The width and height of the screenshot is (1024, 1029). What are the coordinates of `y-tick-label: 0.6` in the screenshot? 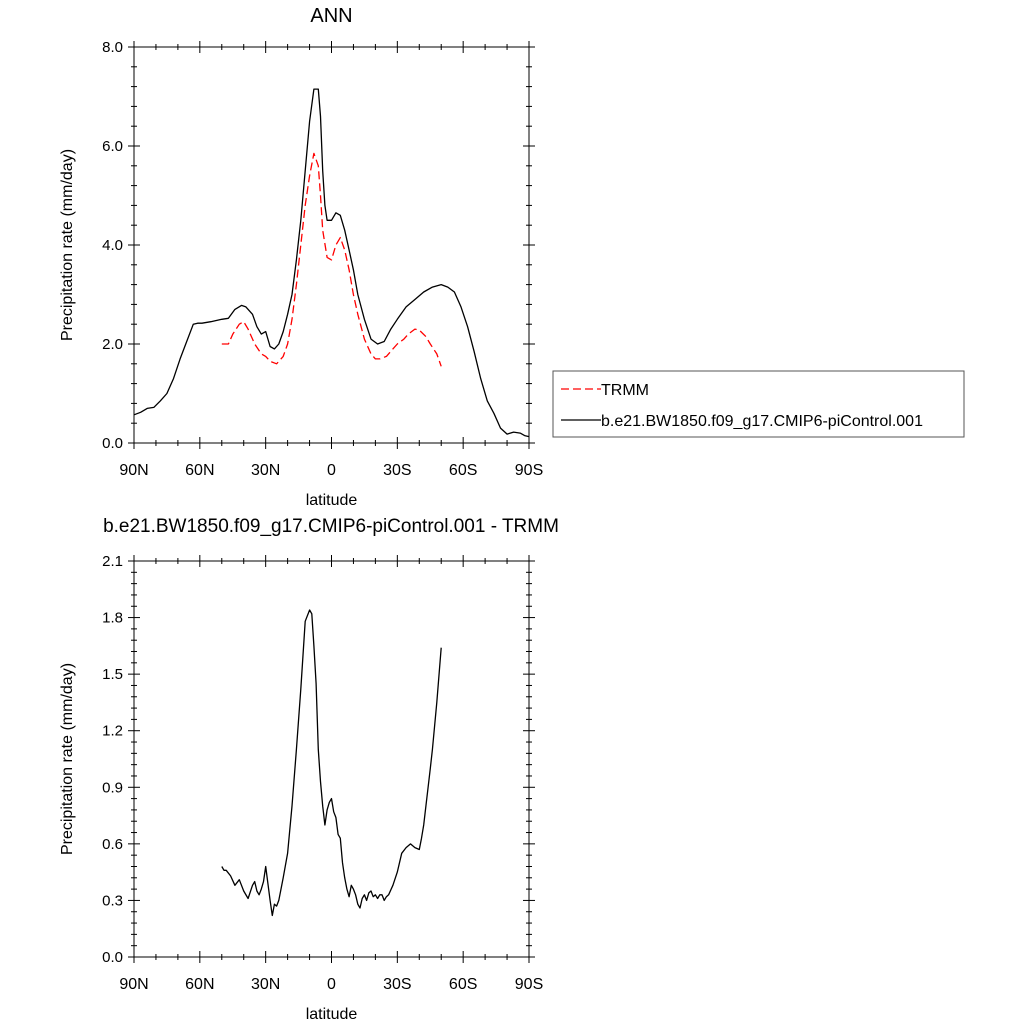 It's located at (112, 844).